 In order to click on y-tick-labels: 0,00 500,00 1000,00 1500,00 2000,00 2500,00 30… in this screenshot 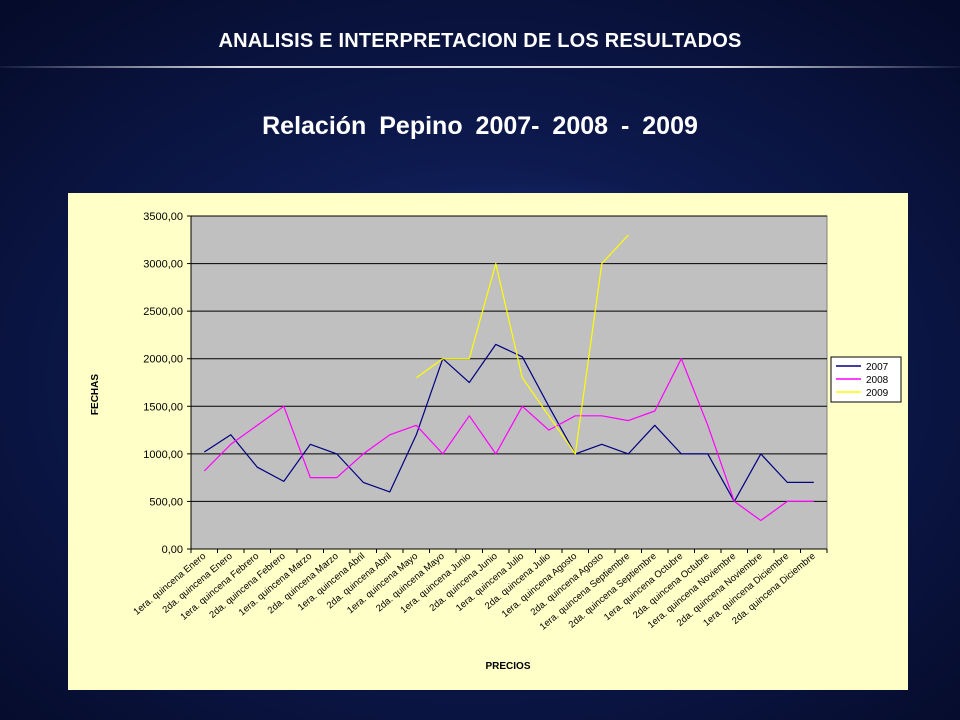, I will do `click(163, 383)`.